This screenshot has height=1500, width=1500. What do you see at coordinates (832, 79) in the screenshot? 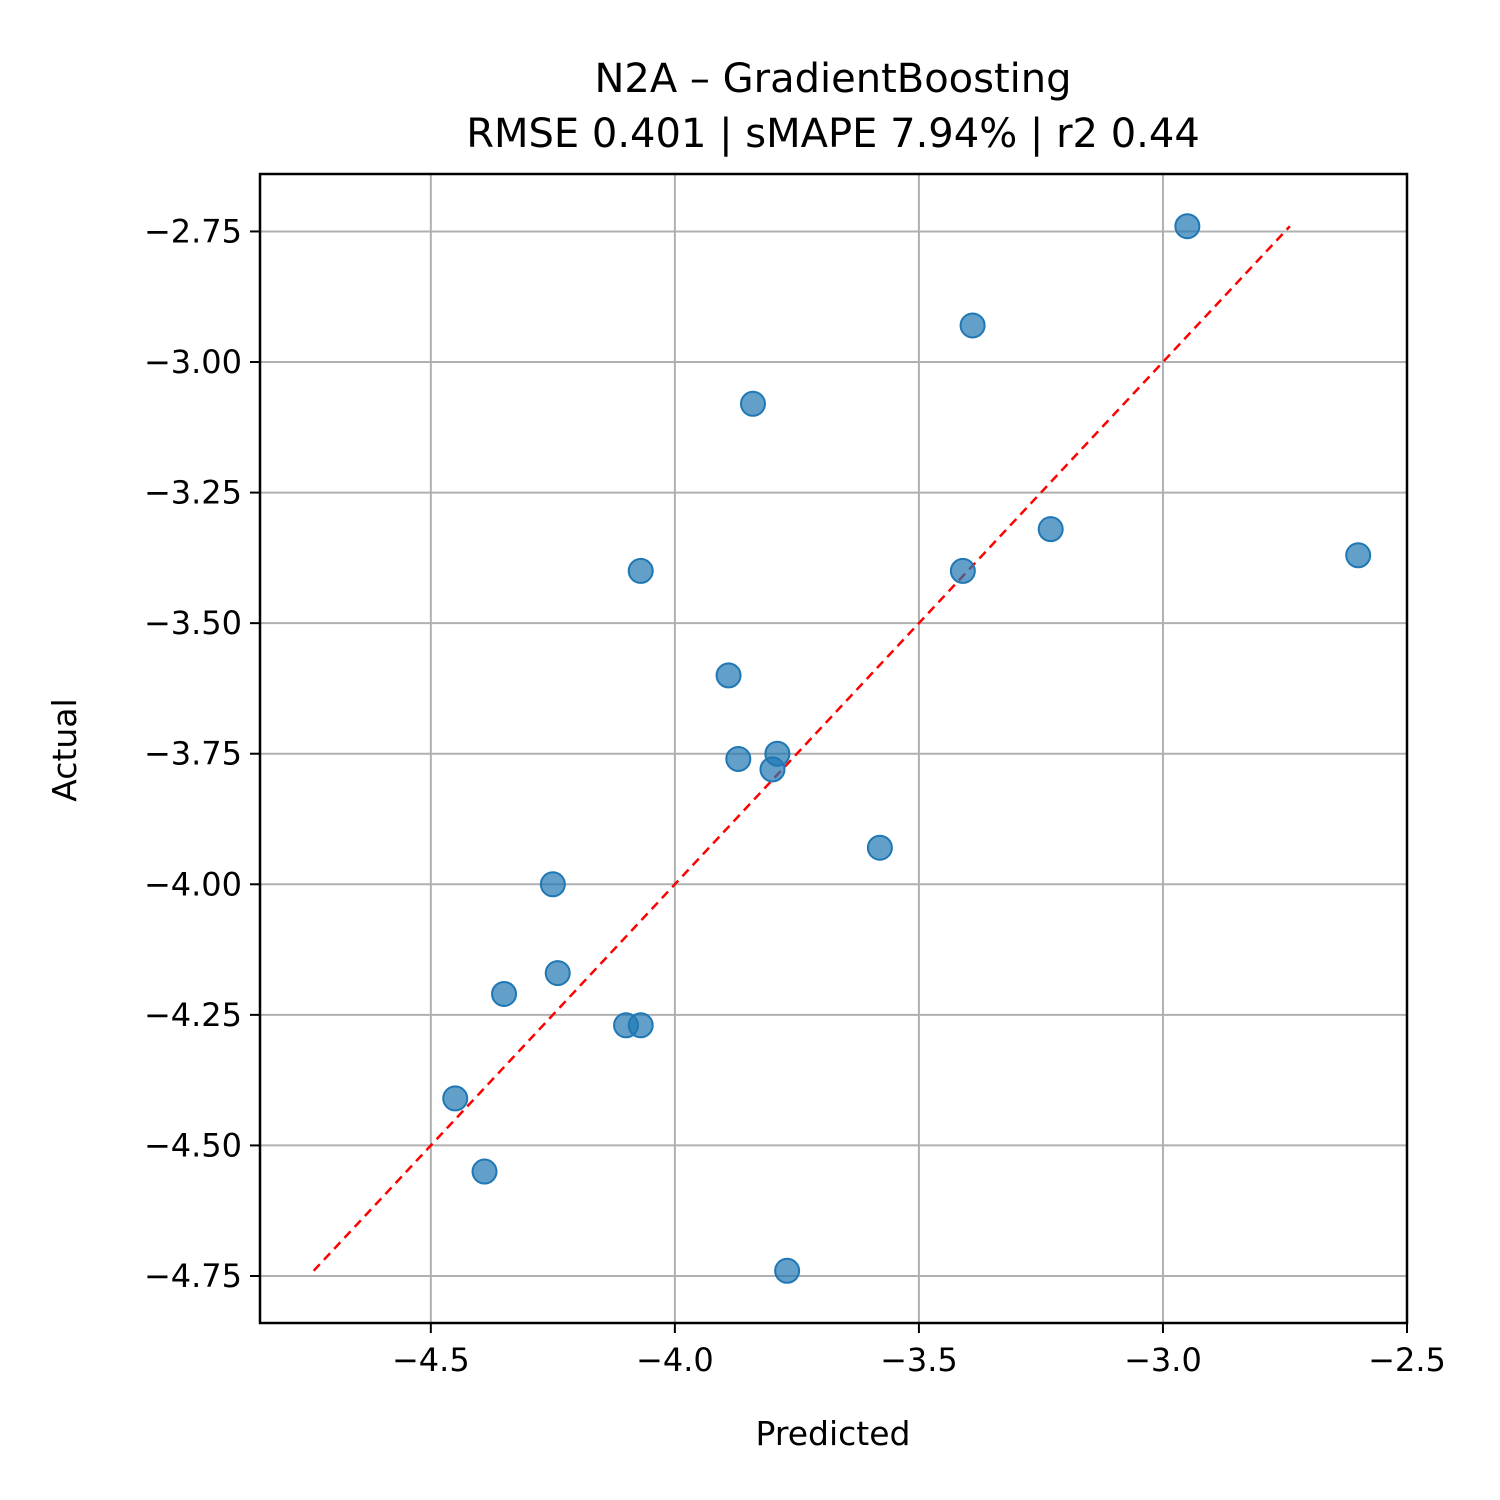
I see `chart-title: N2A – GradientBoosting` at bounding box center [832, 79].